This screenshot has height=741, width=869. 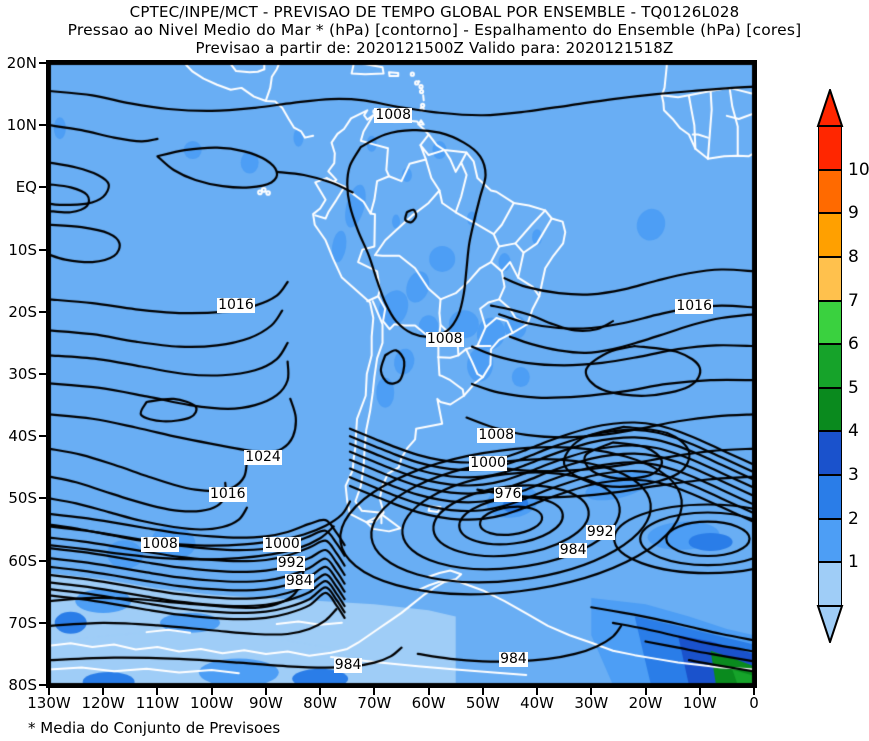 What do you see at coordinates (537, 703) in the screenshot?
I see `x-axis-label-40w: 40W` at bounding box center [537, 703].